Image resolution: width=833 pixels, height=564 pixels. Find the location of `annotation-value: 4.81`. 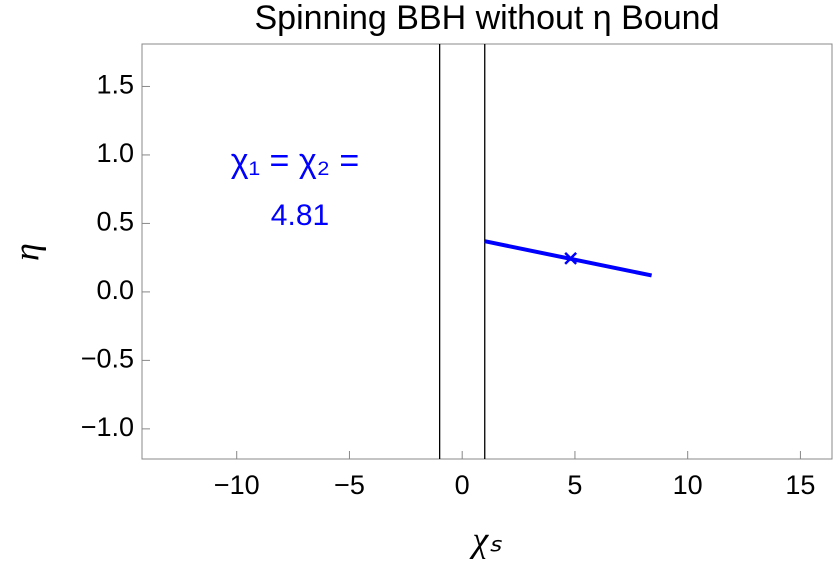

annotation-value: 4.81 is located at coordinates (300, 215).